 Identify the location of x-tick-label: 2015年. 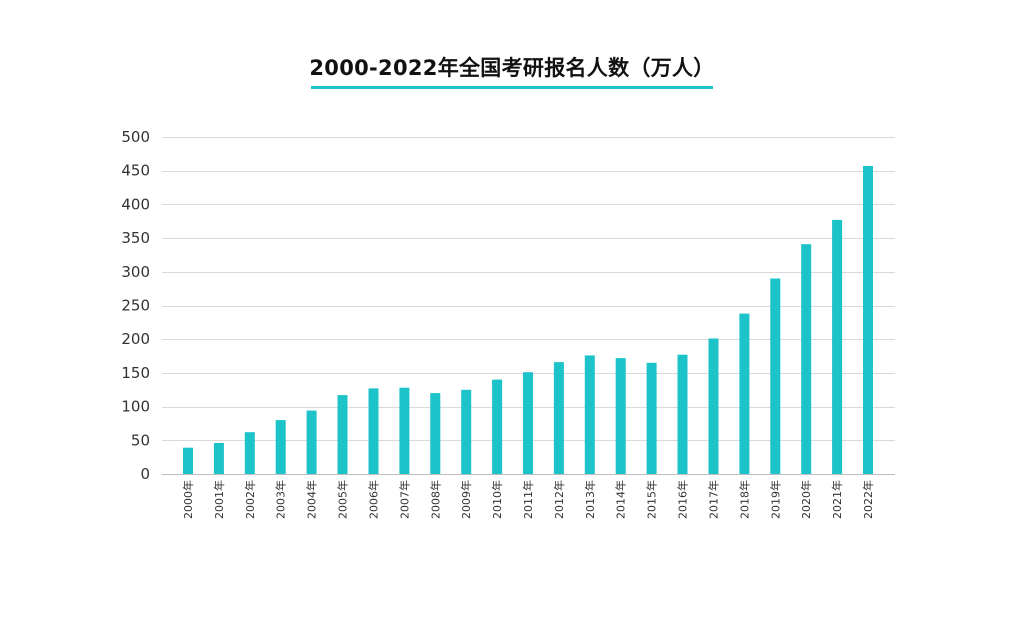
(652, 499).